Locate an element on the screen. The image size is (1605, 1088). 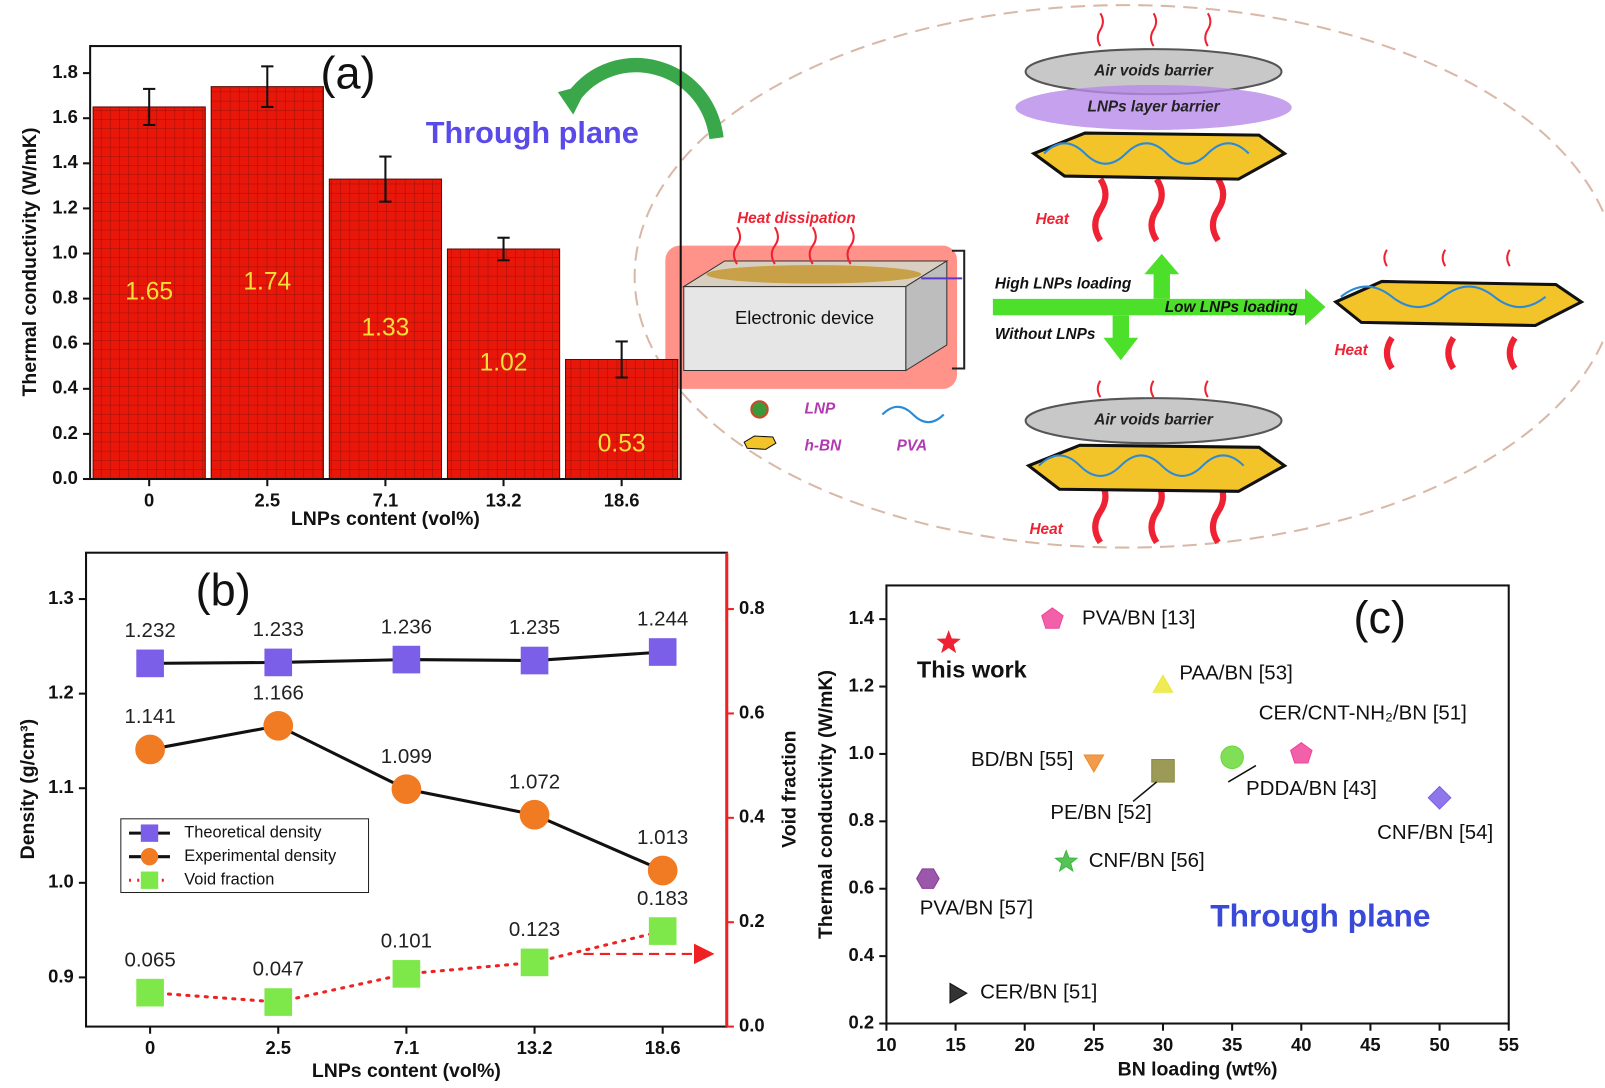
x-tick-label: 2.5 is located at coordinates (268, 499).